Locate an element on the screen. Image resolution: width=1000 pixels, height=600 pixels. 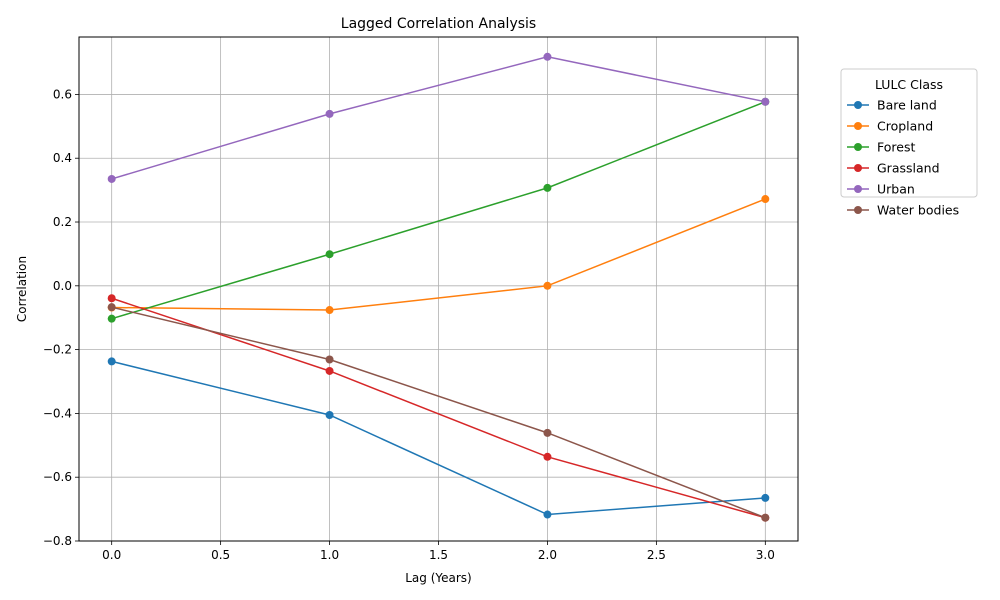
legend-item: Cropland is located at coordinates (890, 126).